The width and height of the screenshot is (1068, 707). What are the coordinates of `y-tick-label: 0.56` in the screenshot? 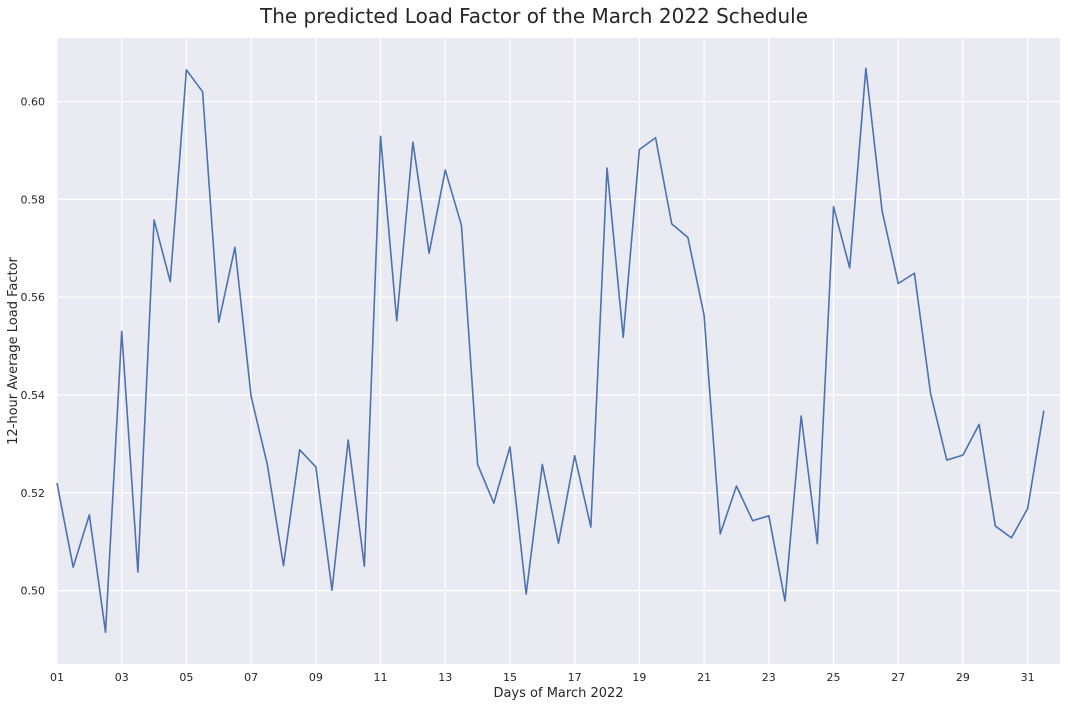 It's located at (33, 297).